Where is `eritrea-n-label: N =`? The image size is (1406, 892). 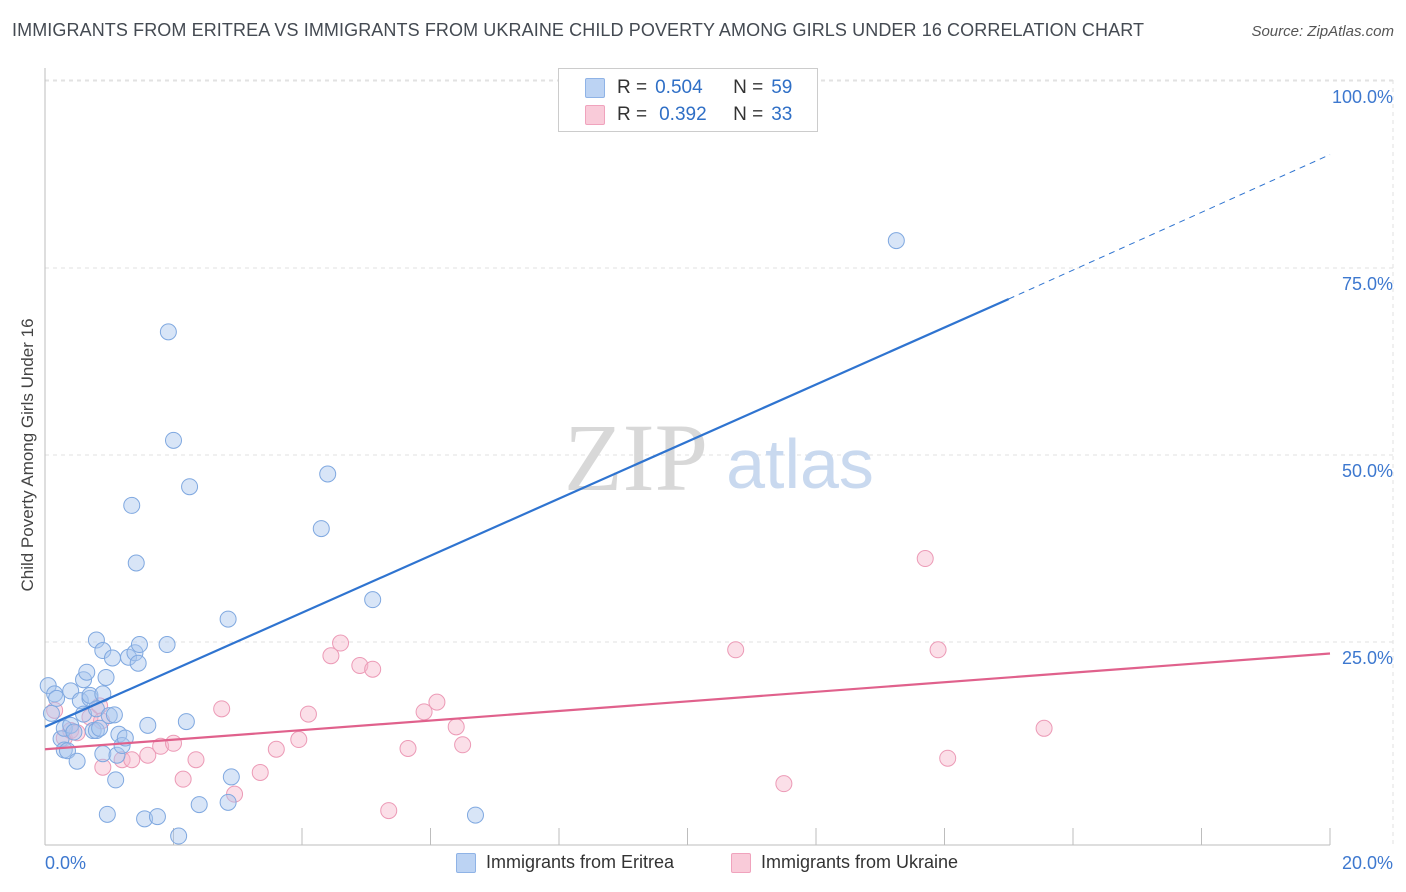
eritrea-n-label: N = is located at coordinates (748, 87).